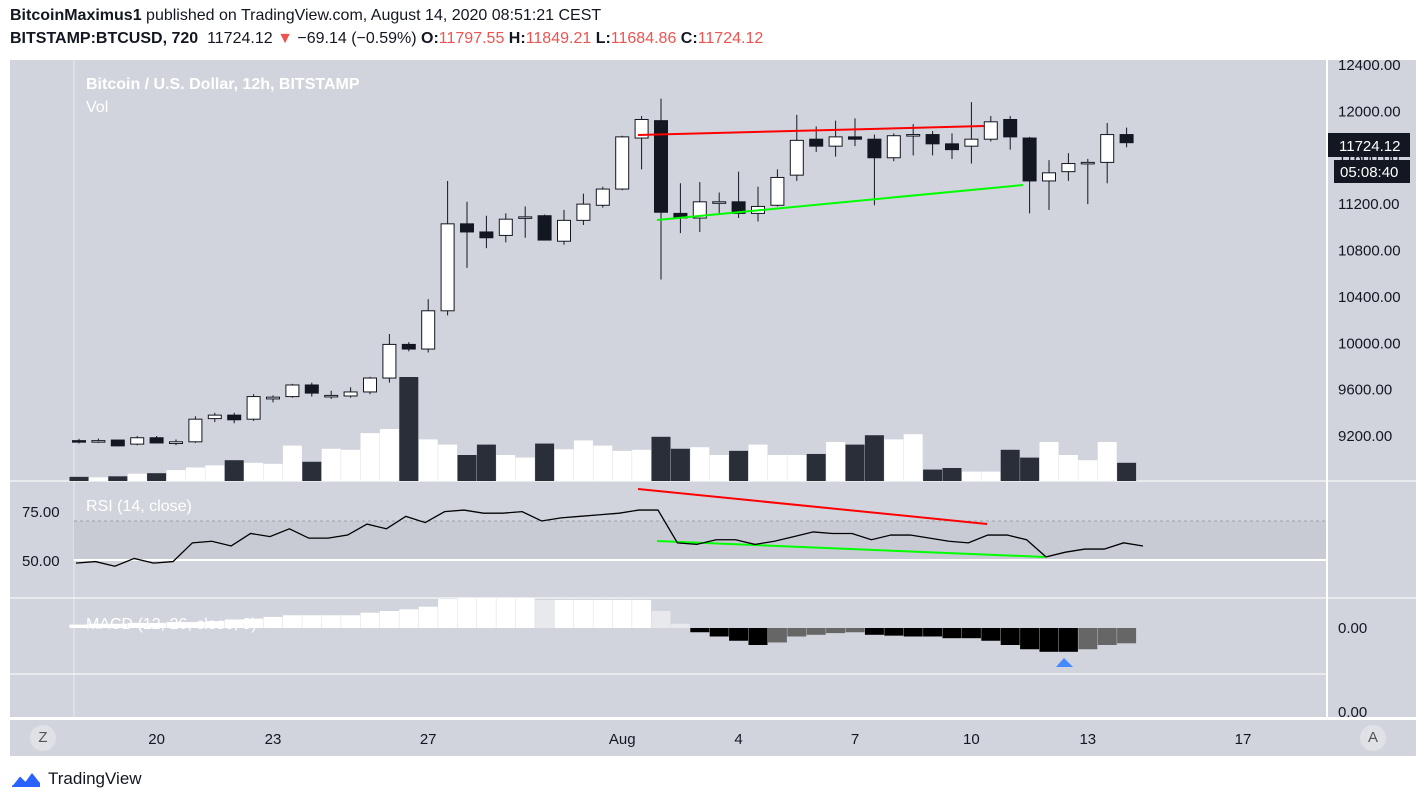  What do you see at coordinates (643, 38) in the screenshot?
I see `low-value: 11684.86` at bounding box center [643, 38].